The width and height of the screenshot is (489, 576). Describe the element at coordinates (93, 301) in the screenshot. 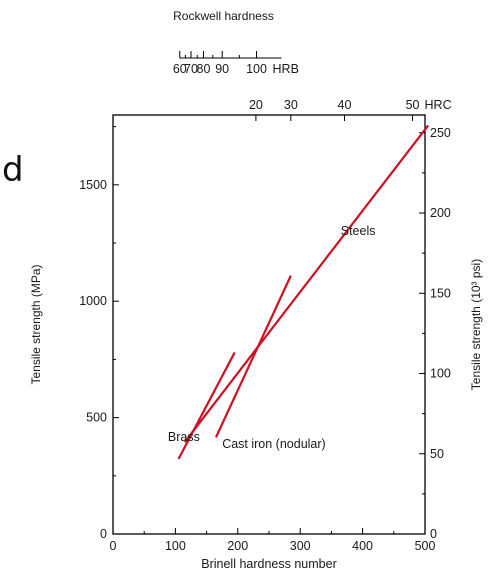

I see `y-left-tick-label: 1000` at that location.